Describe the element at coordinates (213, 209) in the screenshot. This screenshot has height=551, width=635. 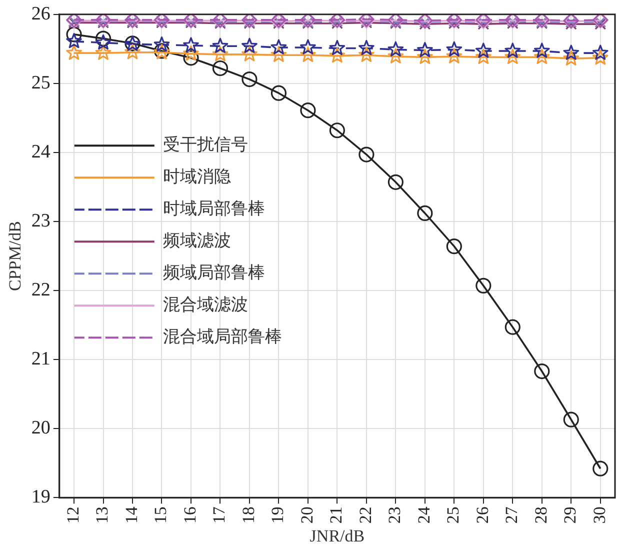
I see `legend-label: 时域局部鲁棒` at that location.